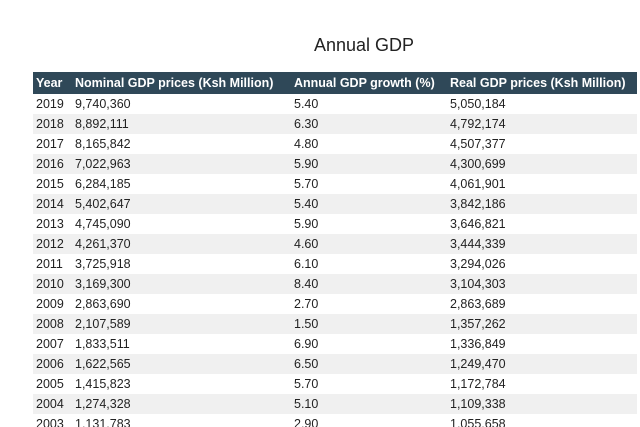 Image resolution: width=640 pixels, height=427 pixels. What do you see at coordinates (181, 204) in the screenshot?
I see `cell-nominal-gdp: 5,402,647` at bounding box center [181, 204].